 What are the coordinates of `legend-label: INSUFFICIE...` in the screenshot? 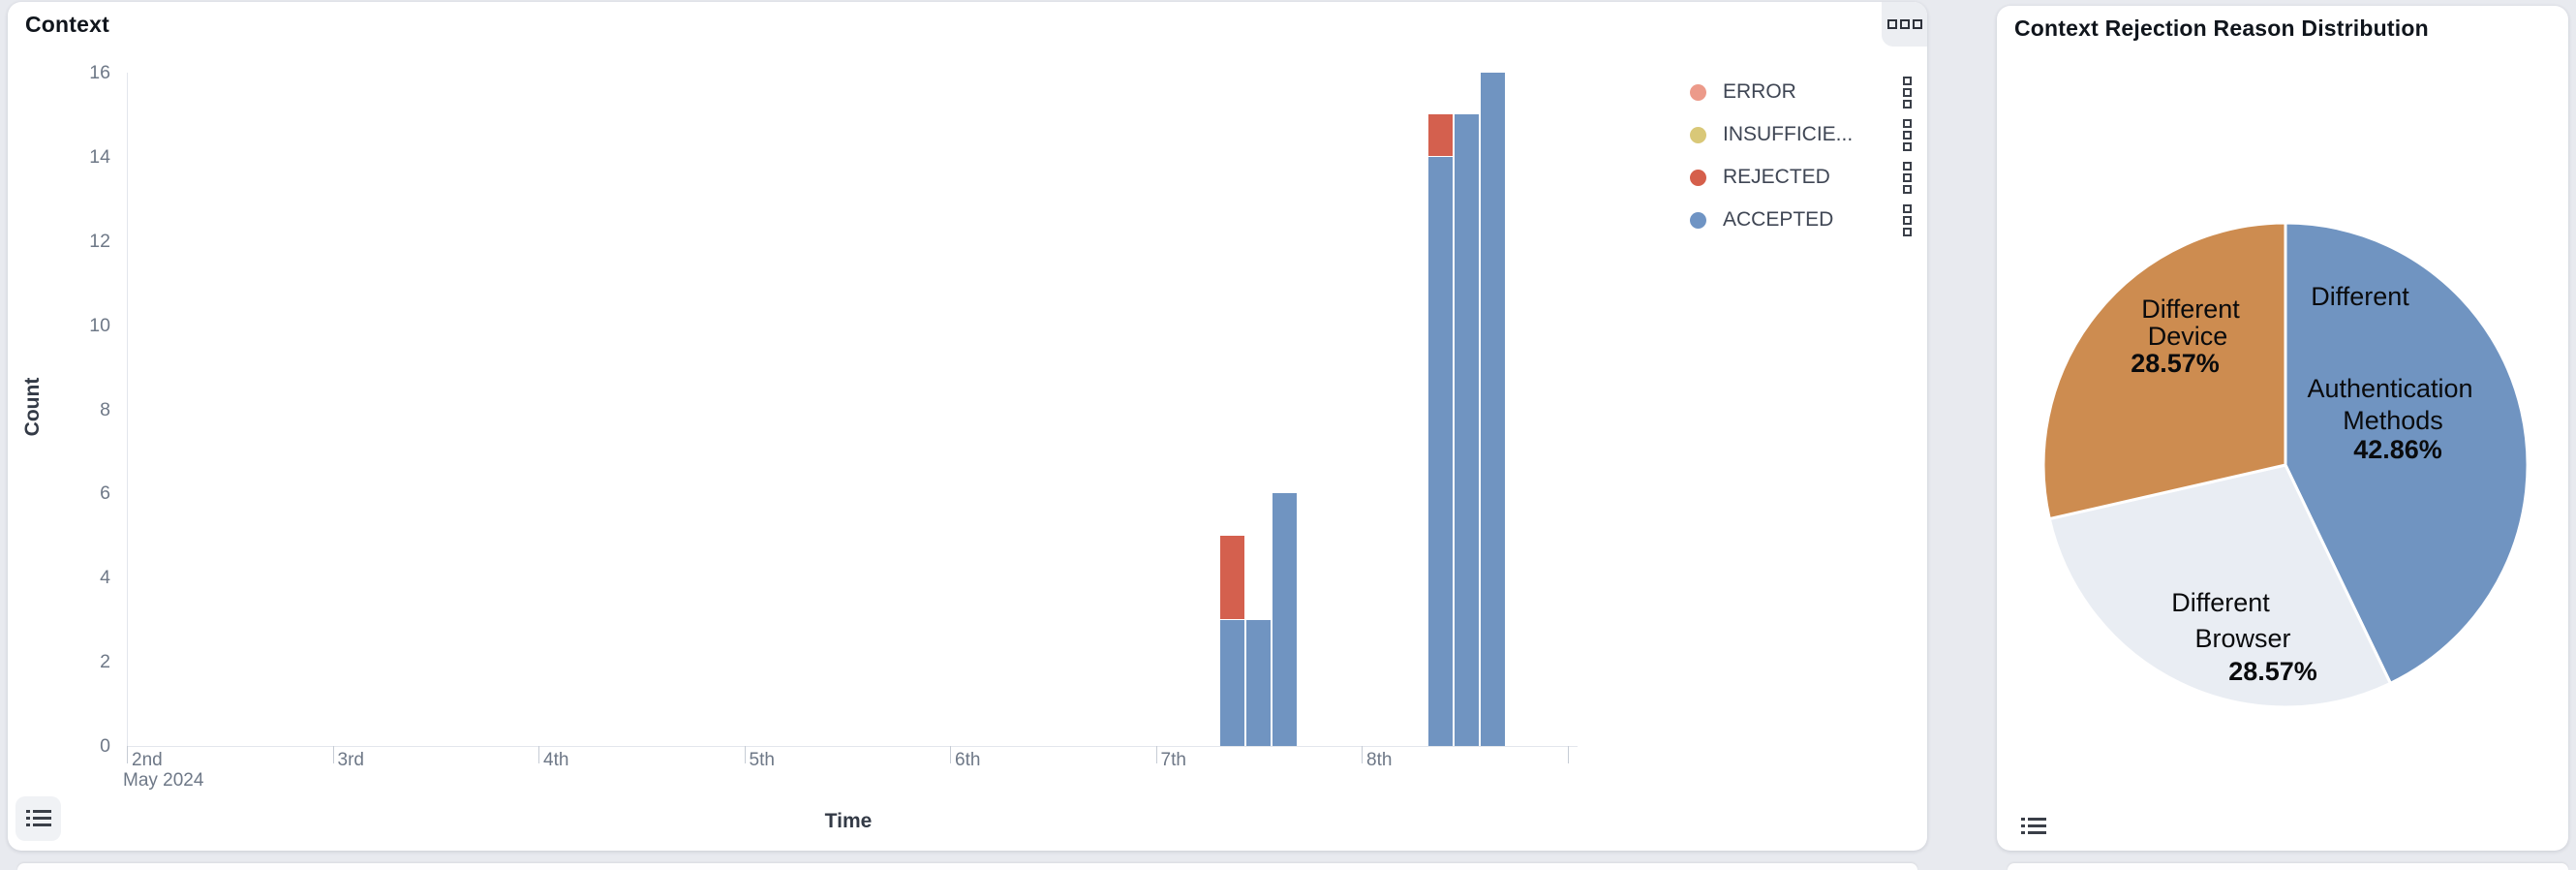 It's located at (1788, 134).